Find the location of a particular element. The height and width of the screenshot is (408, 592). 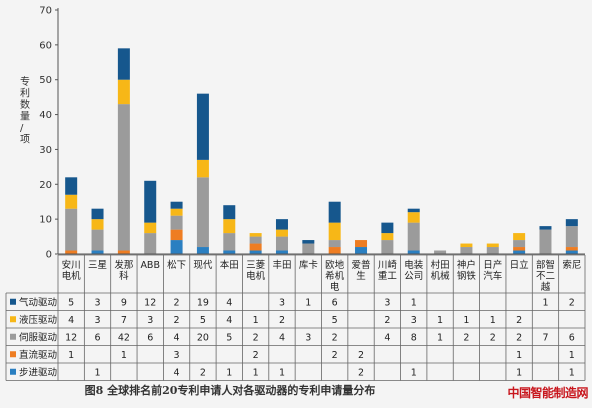

category-label: 神户钢铁 is located at coordinates (467, 270).